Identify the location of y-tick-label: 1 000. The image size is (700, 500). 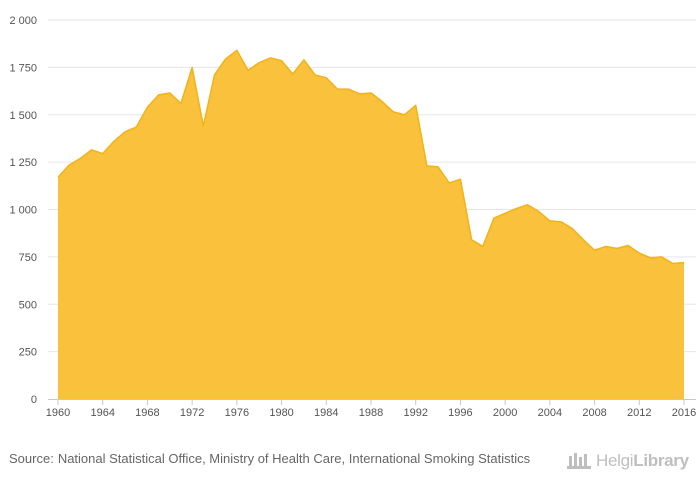
(23, 211).